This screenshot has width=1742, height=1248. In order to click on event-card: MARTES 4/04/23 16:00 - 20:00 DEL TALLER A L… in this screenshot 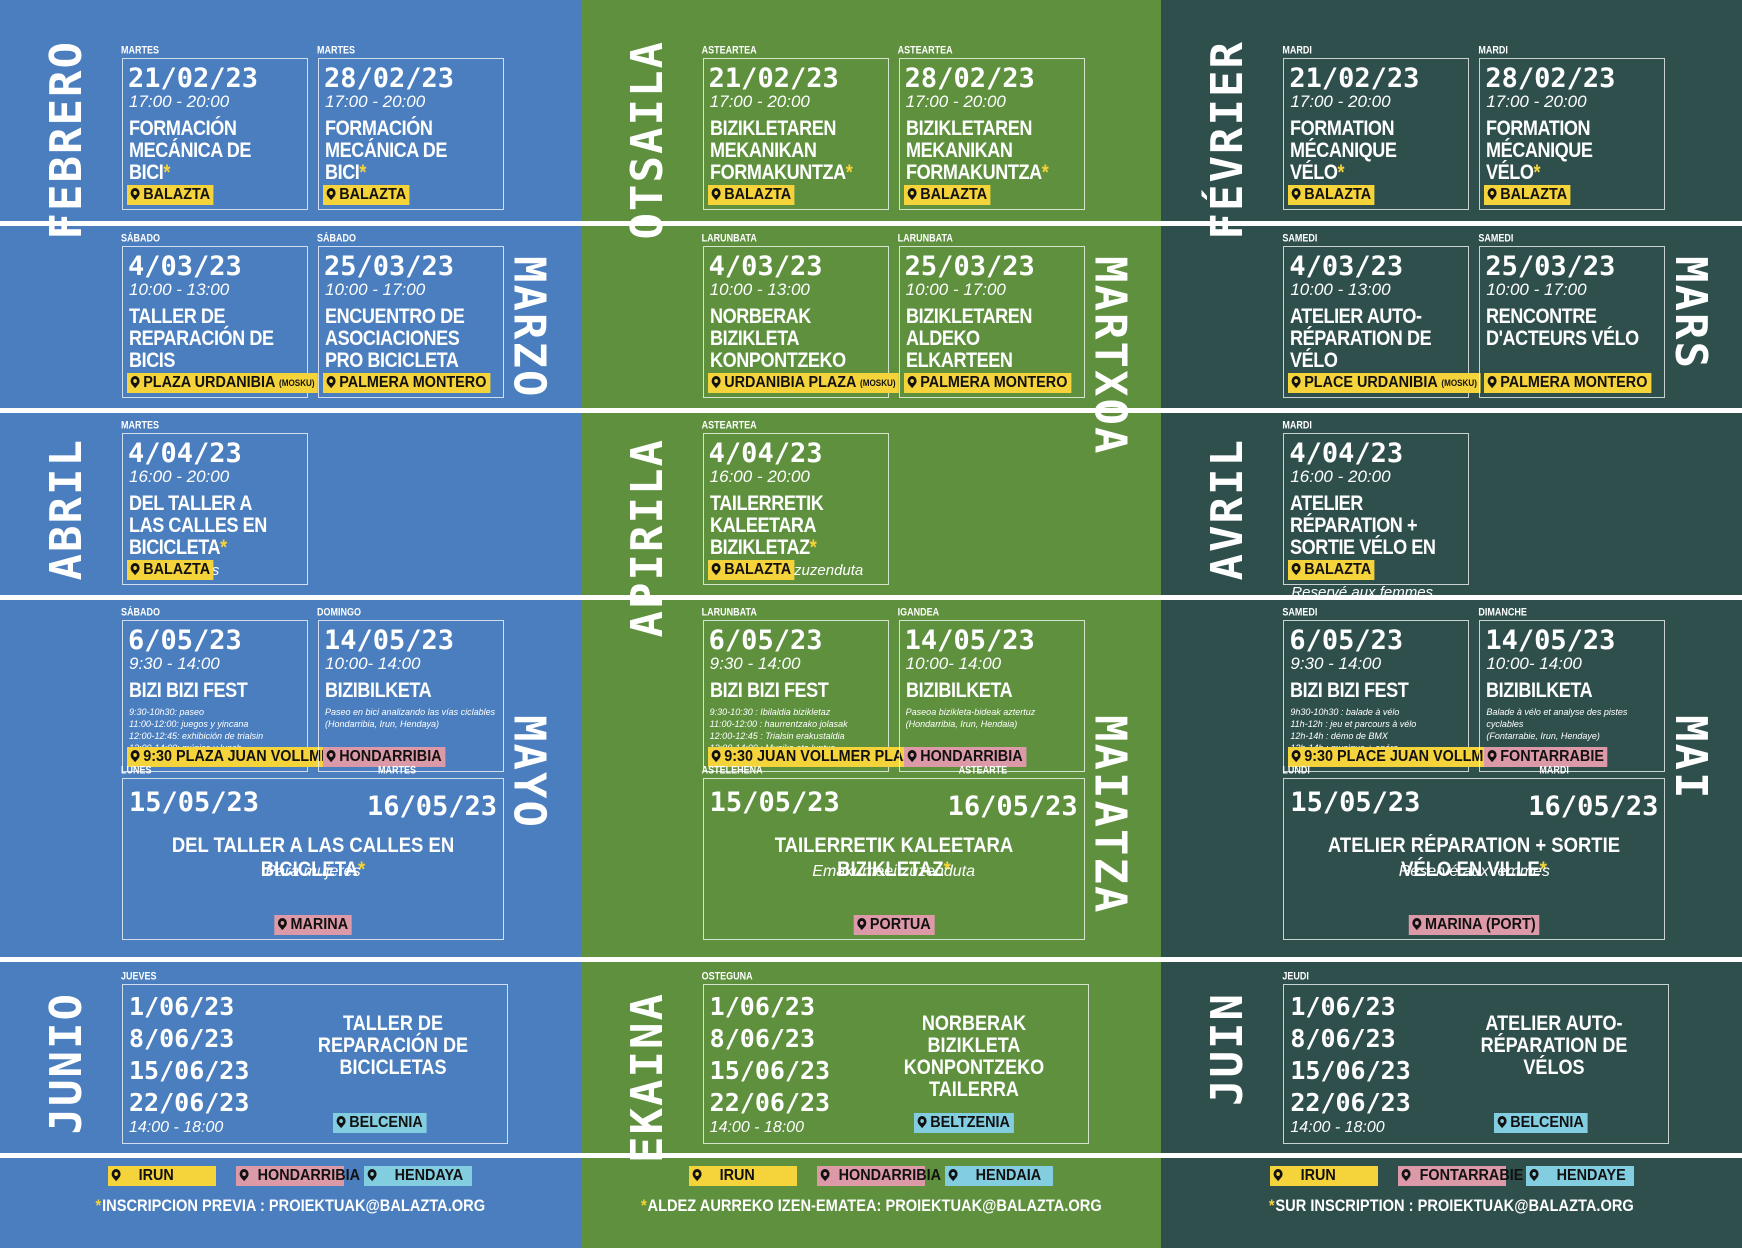, I will do `click(214, 502)`.